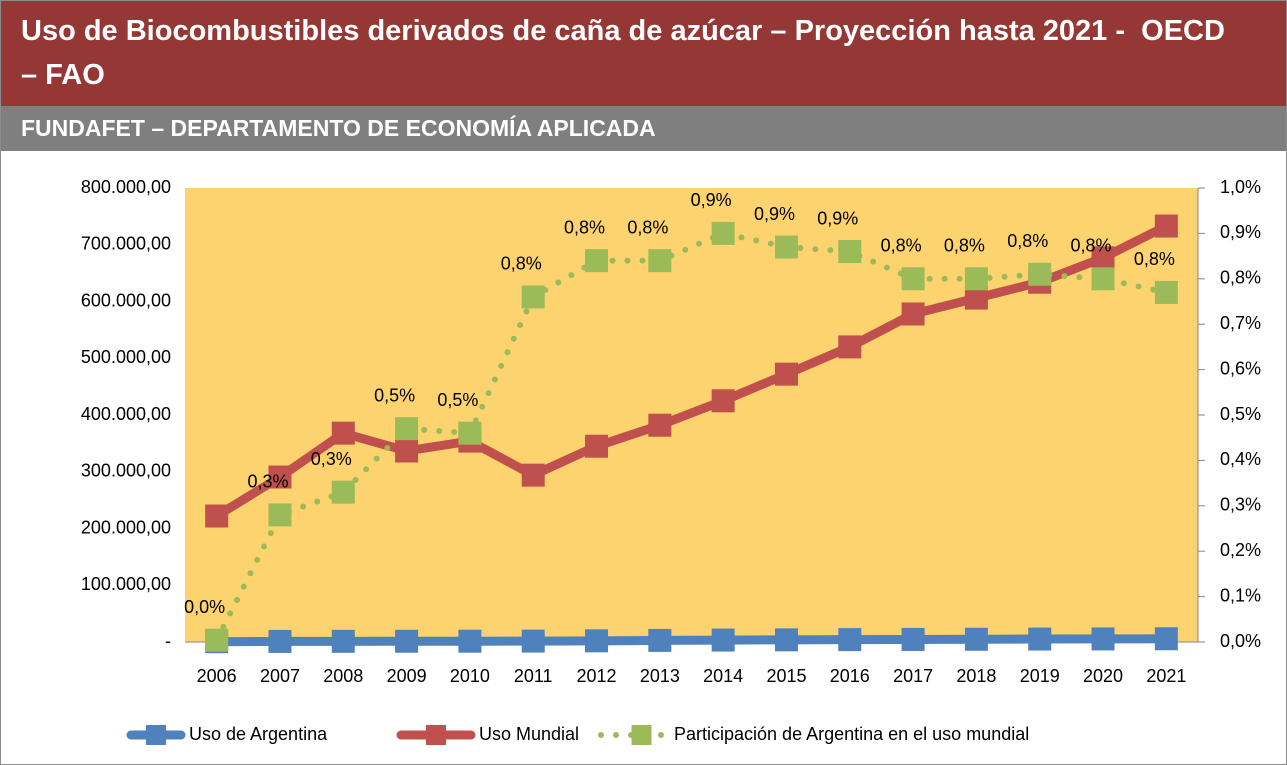  What do you see at coordinates (533, 676) in the screenshot?
I see `x-tick-label: 2011` at bounding box center [533, 676].